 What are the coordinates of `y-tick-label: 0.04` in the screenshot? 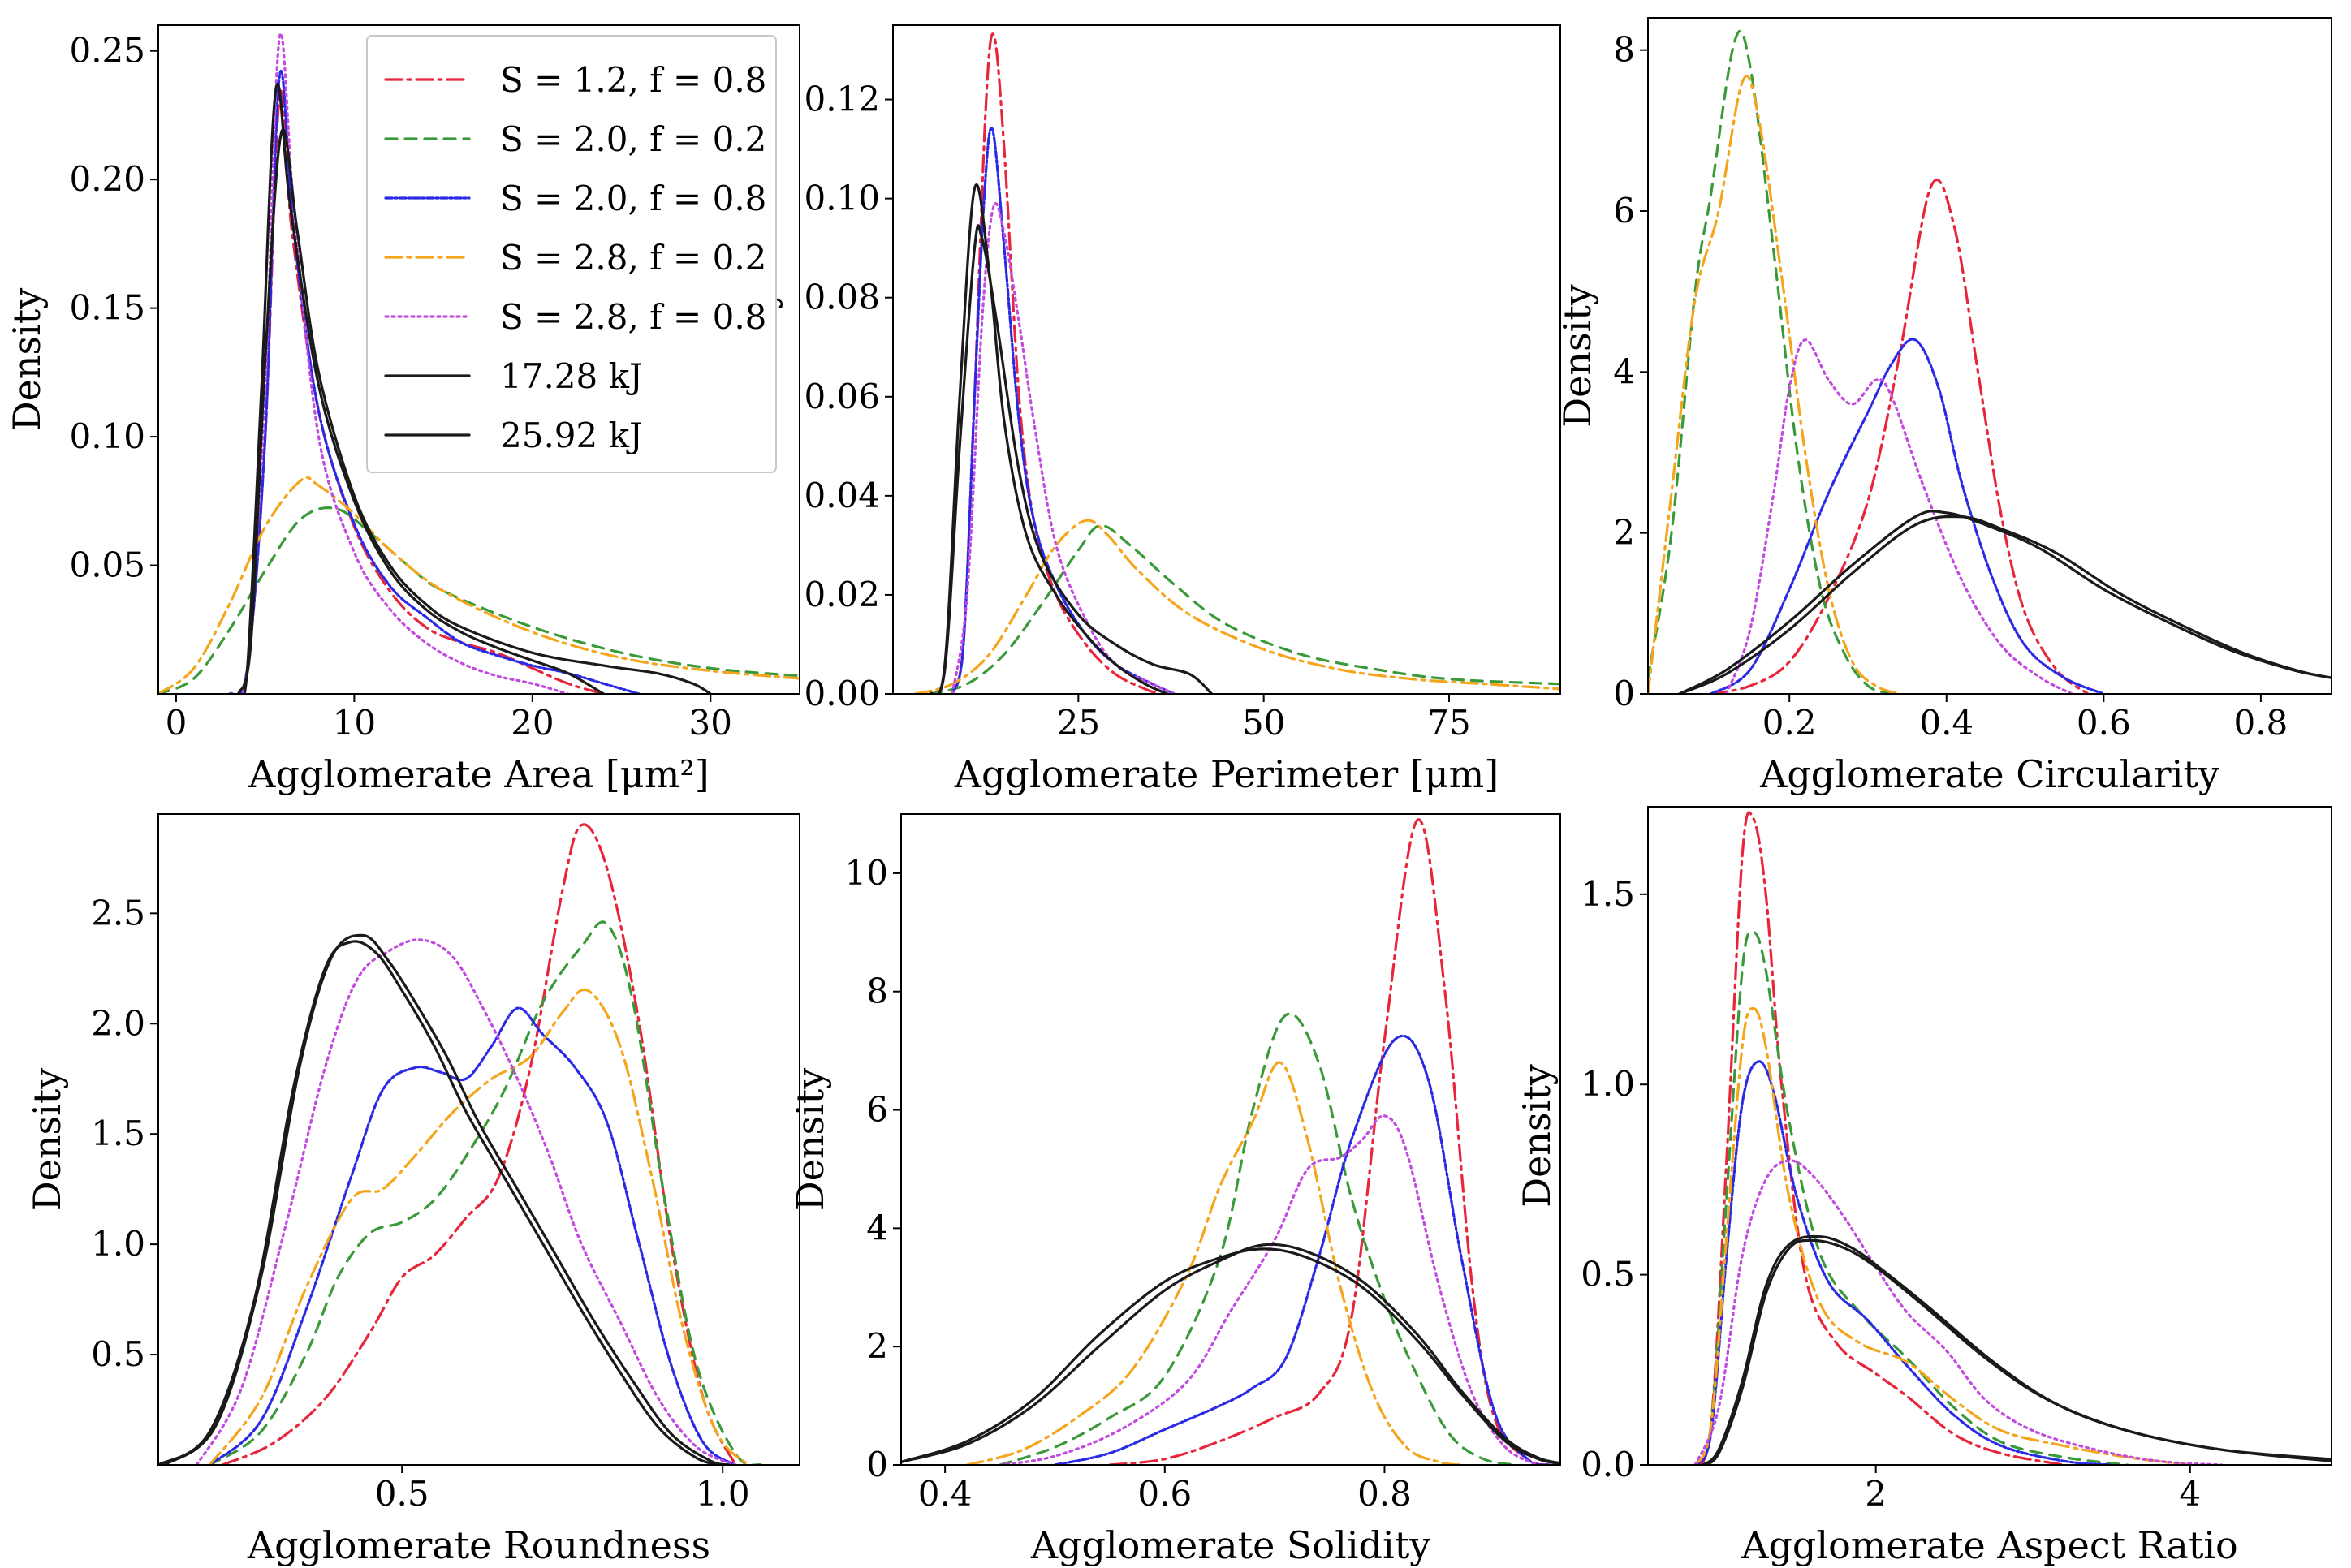 It's located at (842, 496).